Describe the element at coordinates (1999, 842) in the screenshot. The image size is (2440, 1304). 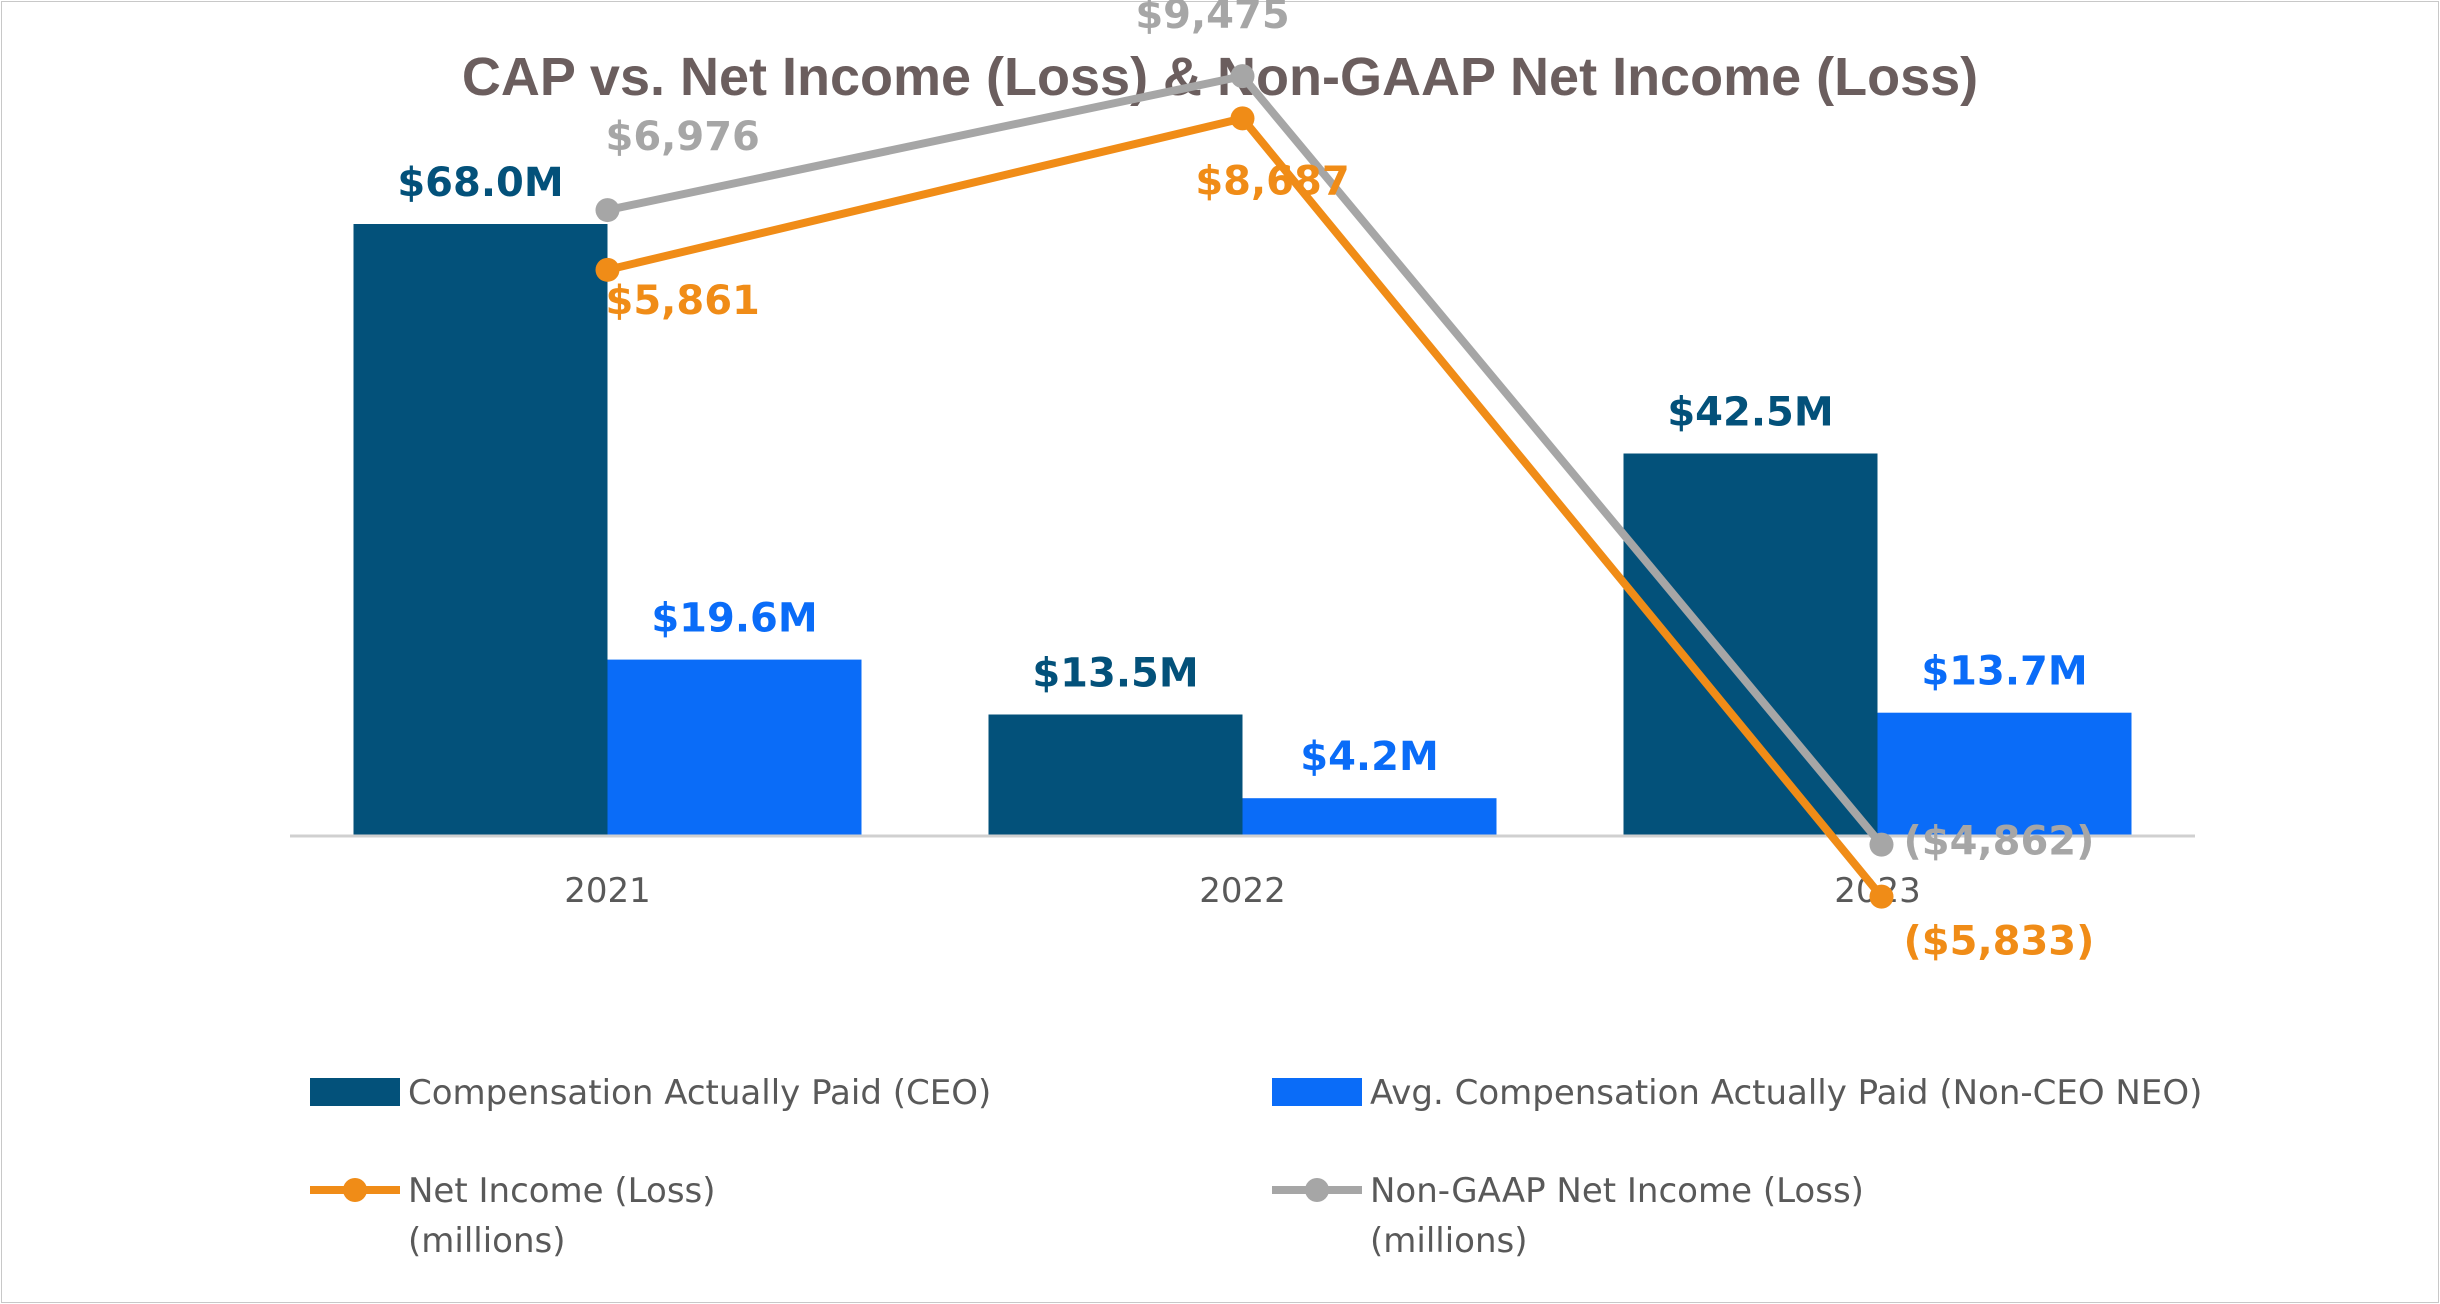
I see `nongaap-point-label: ($4,862)` at that location.